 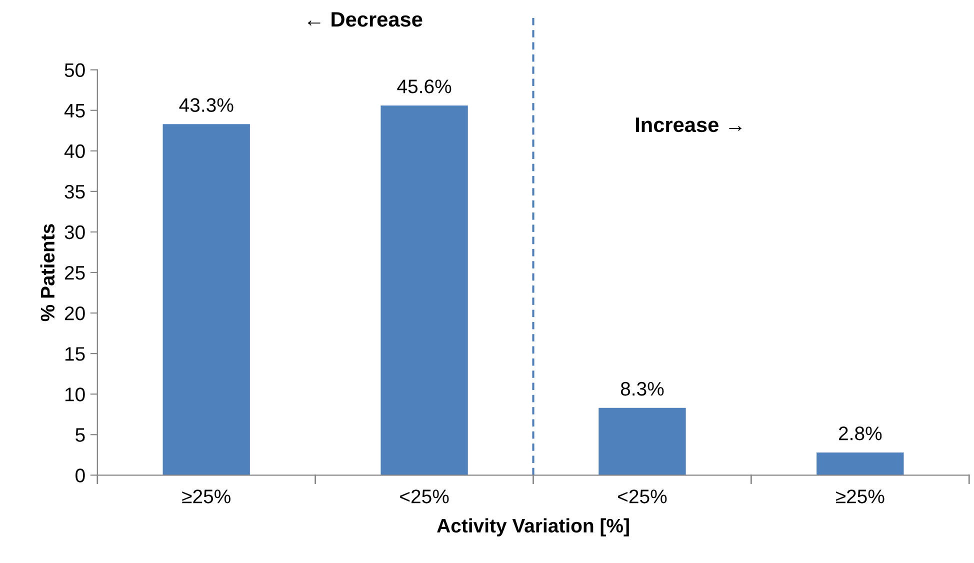 What do you see at coordinates (642, 389) in the screenshot?
I see `data-label: 8.3%` at bounding box center [642, 389].